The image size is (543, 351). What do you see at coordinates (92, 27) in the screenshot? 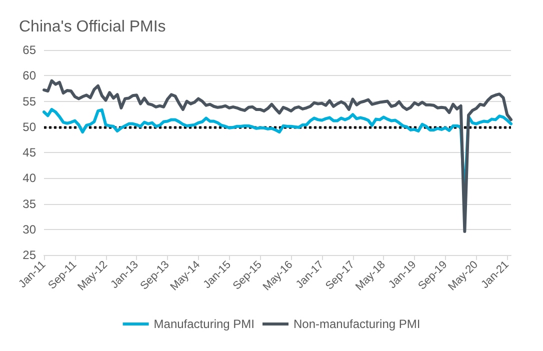
I see `chart-title: China's Official PMIs` at bounding box center [92, 27].